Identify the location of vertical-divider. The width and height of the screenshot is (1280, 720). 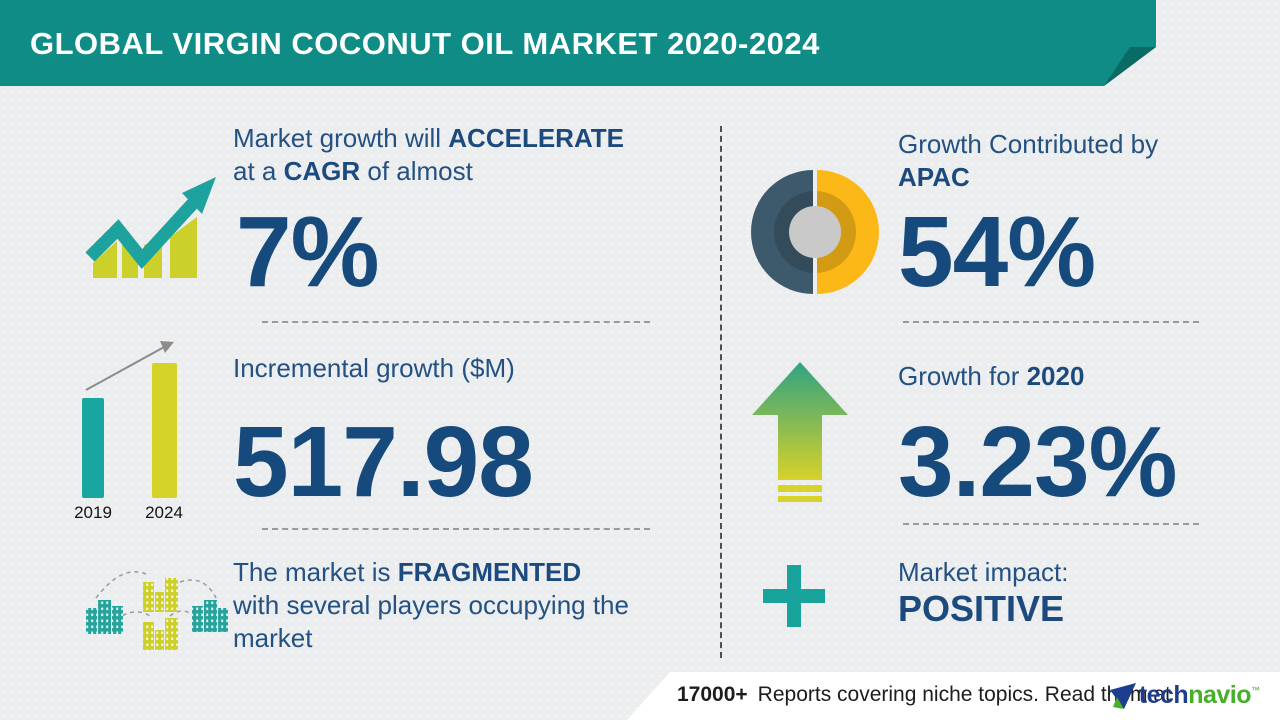
(721, 392).